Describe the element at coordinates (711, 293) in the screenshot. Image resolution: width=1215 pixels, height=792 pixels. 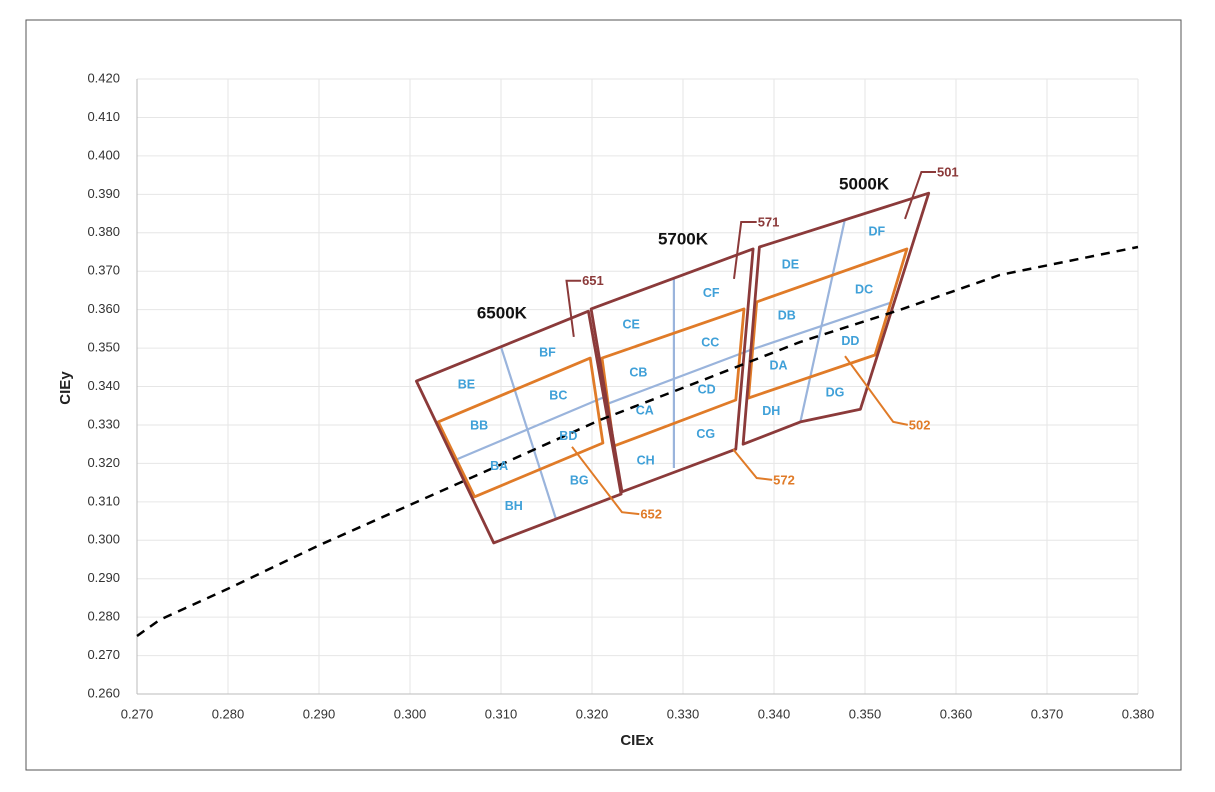
I see `bin-label: CF` at that location.